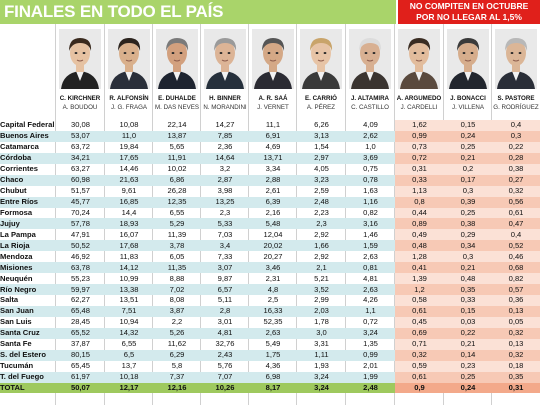 This screenshot has width=540, height=405. Describe the element at coordinates (80, 147) in the screenshot. I see `vote-percent-cell: 63,72` at that location.